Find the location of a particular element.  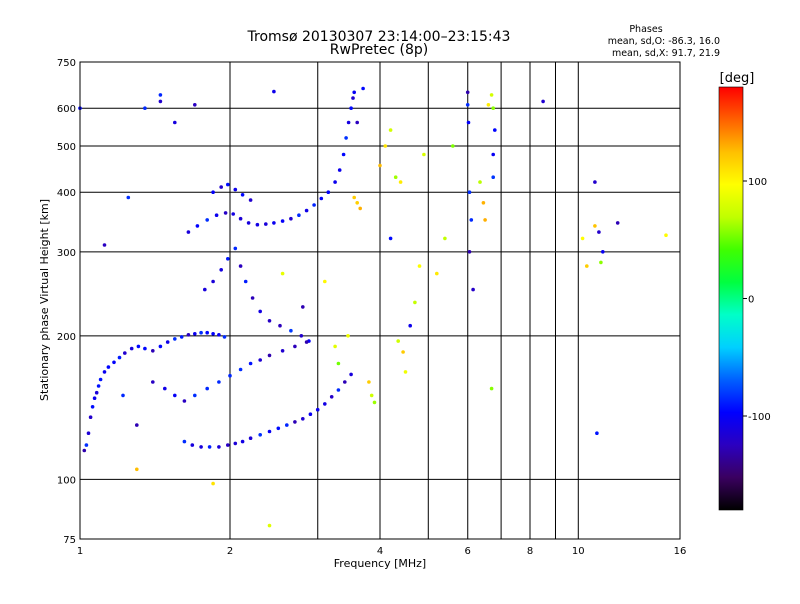

y-tick-label: 200 is located at coordinates (66, 337).